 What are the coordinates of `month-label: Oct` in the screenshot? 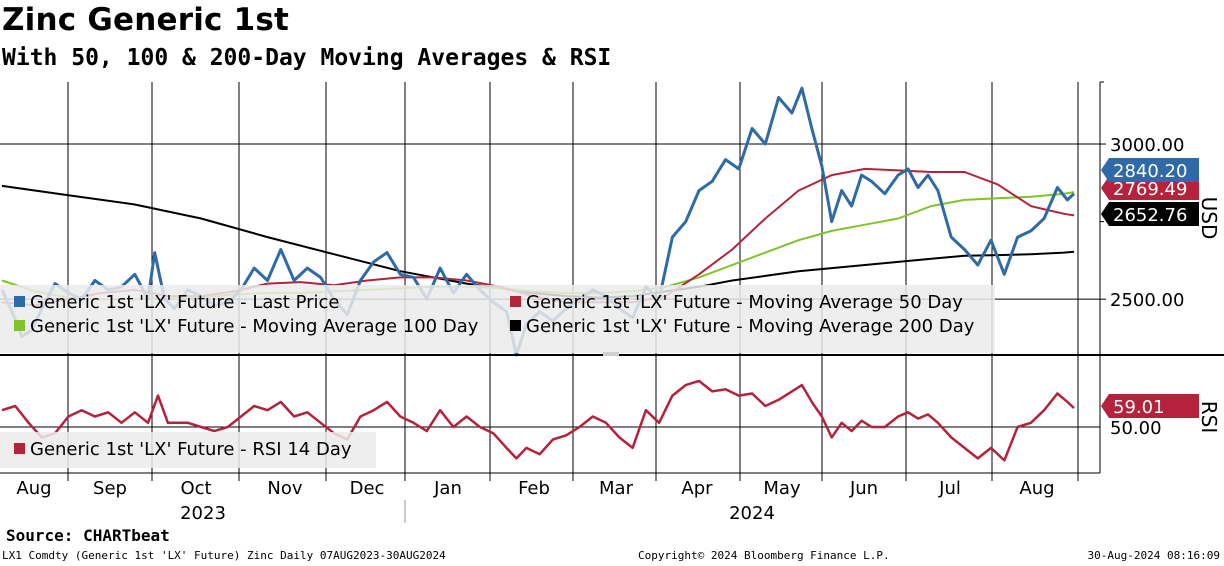 It's located at (195, 488).